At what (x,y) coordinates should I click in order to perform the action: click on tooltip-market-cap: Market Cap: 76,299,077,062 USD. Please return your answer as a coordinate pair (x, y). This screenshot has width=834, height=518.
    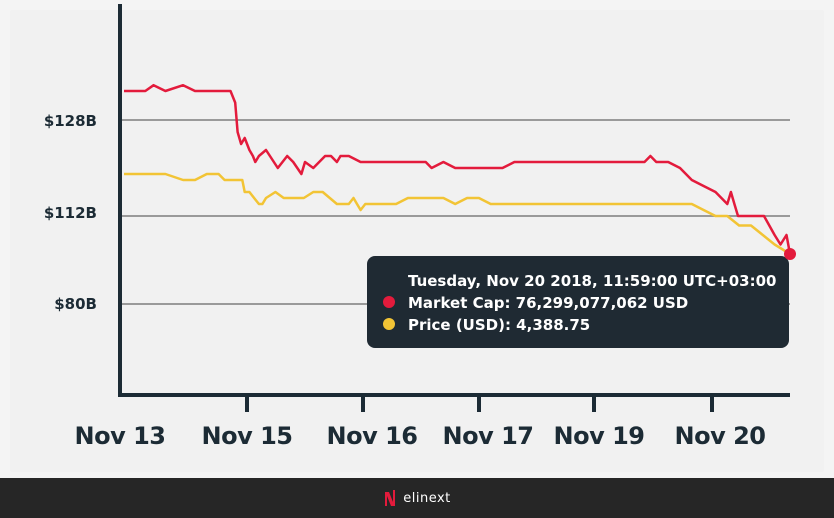
    Looking at the image, I should click on (548, 303).